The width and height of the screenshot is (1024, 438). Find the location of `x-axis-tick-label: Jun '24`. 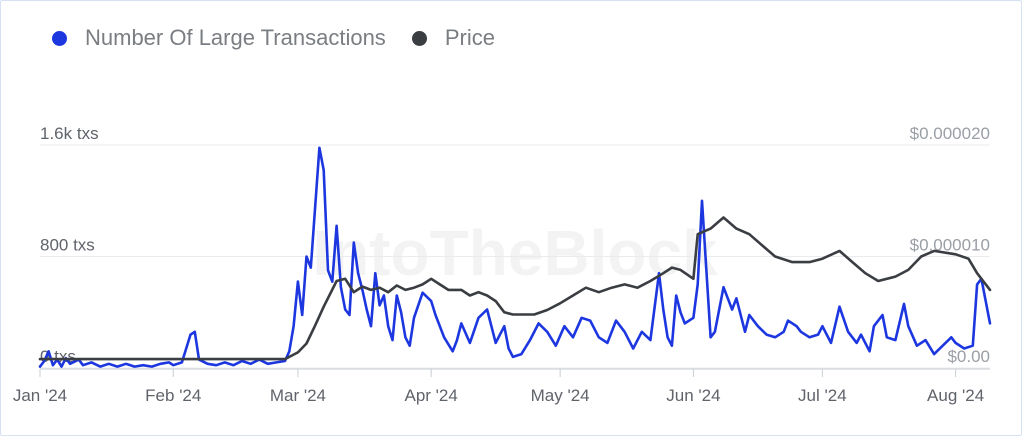

x-axis-tick-label: Jun '24 is located at coordinates (693, 395).